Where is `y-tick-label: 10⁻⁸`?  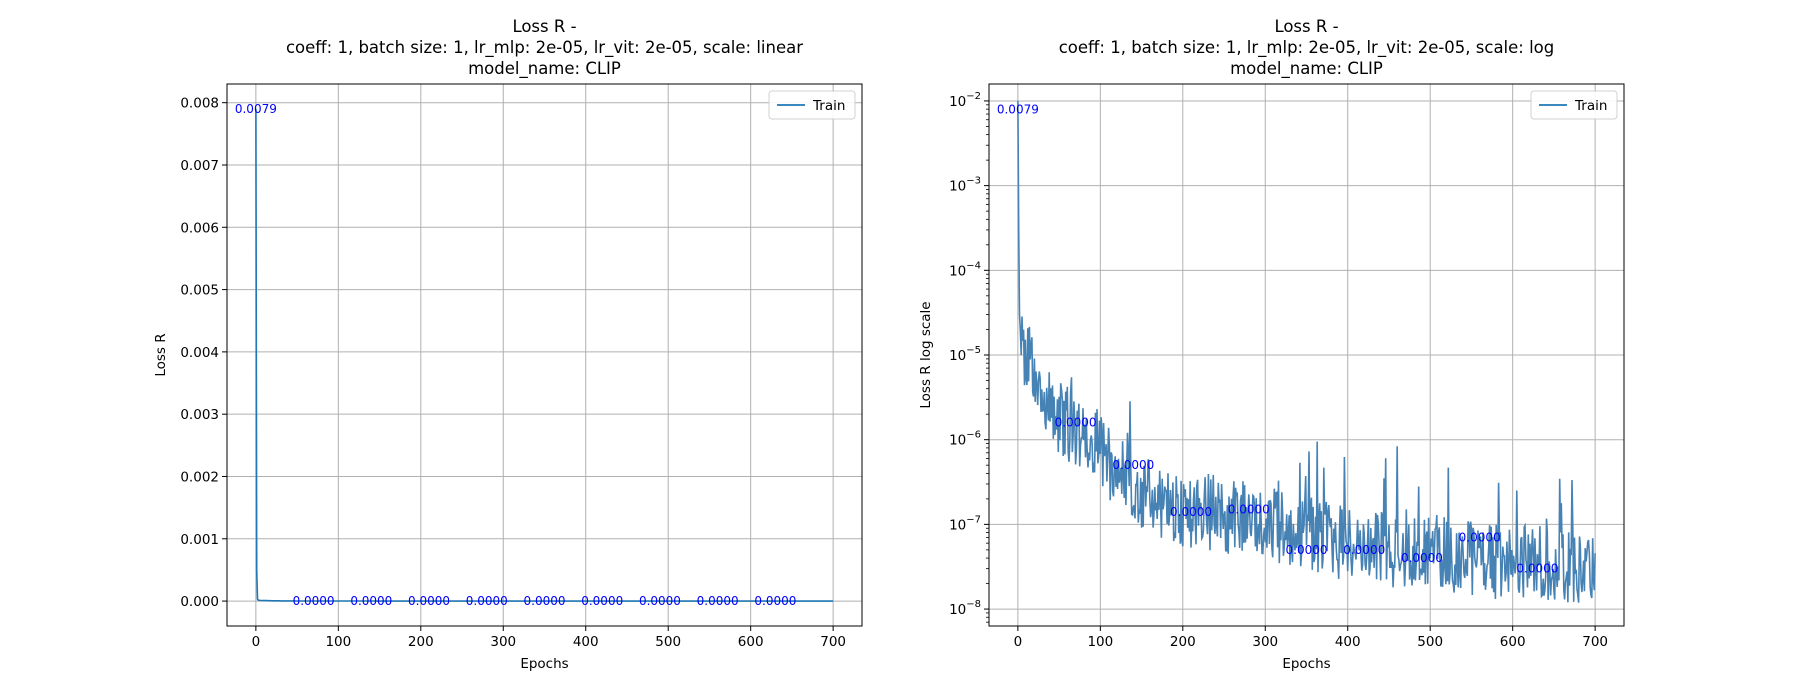 y-tick-label: 10⁻⁸ is located at coordinates (965, 608).